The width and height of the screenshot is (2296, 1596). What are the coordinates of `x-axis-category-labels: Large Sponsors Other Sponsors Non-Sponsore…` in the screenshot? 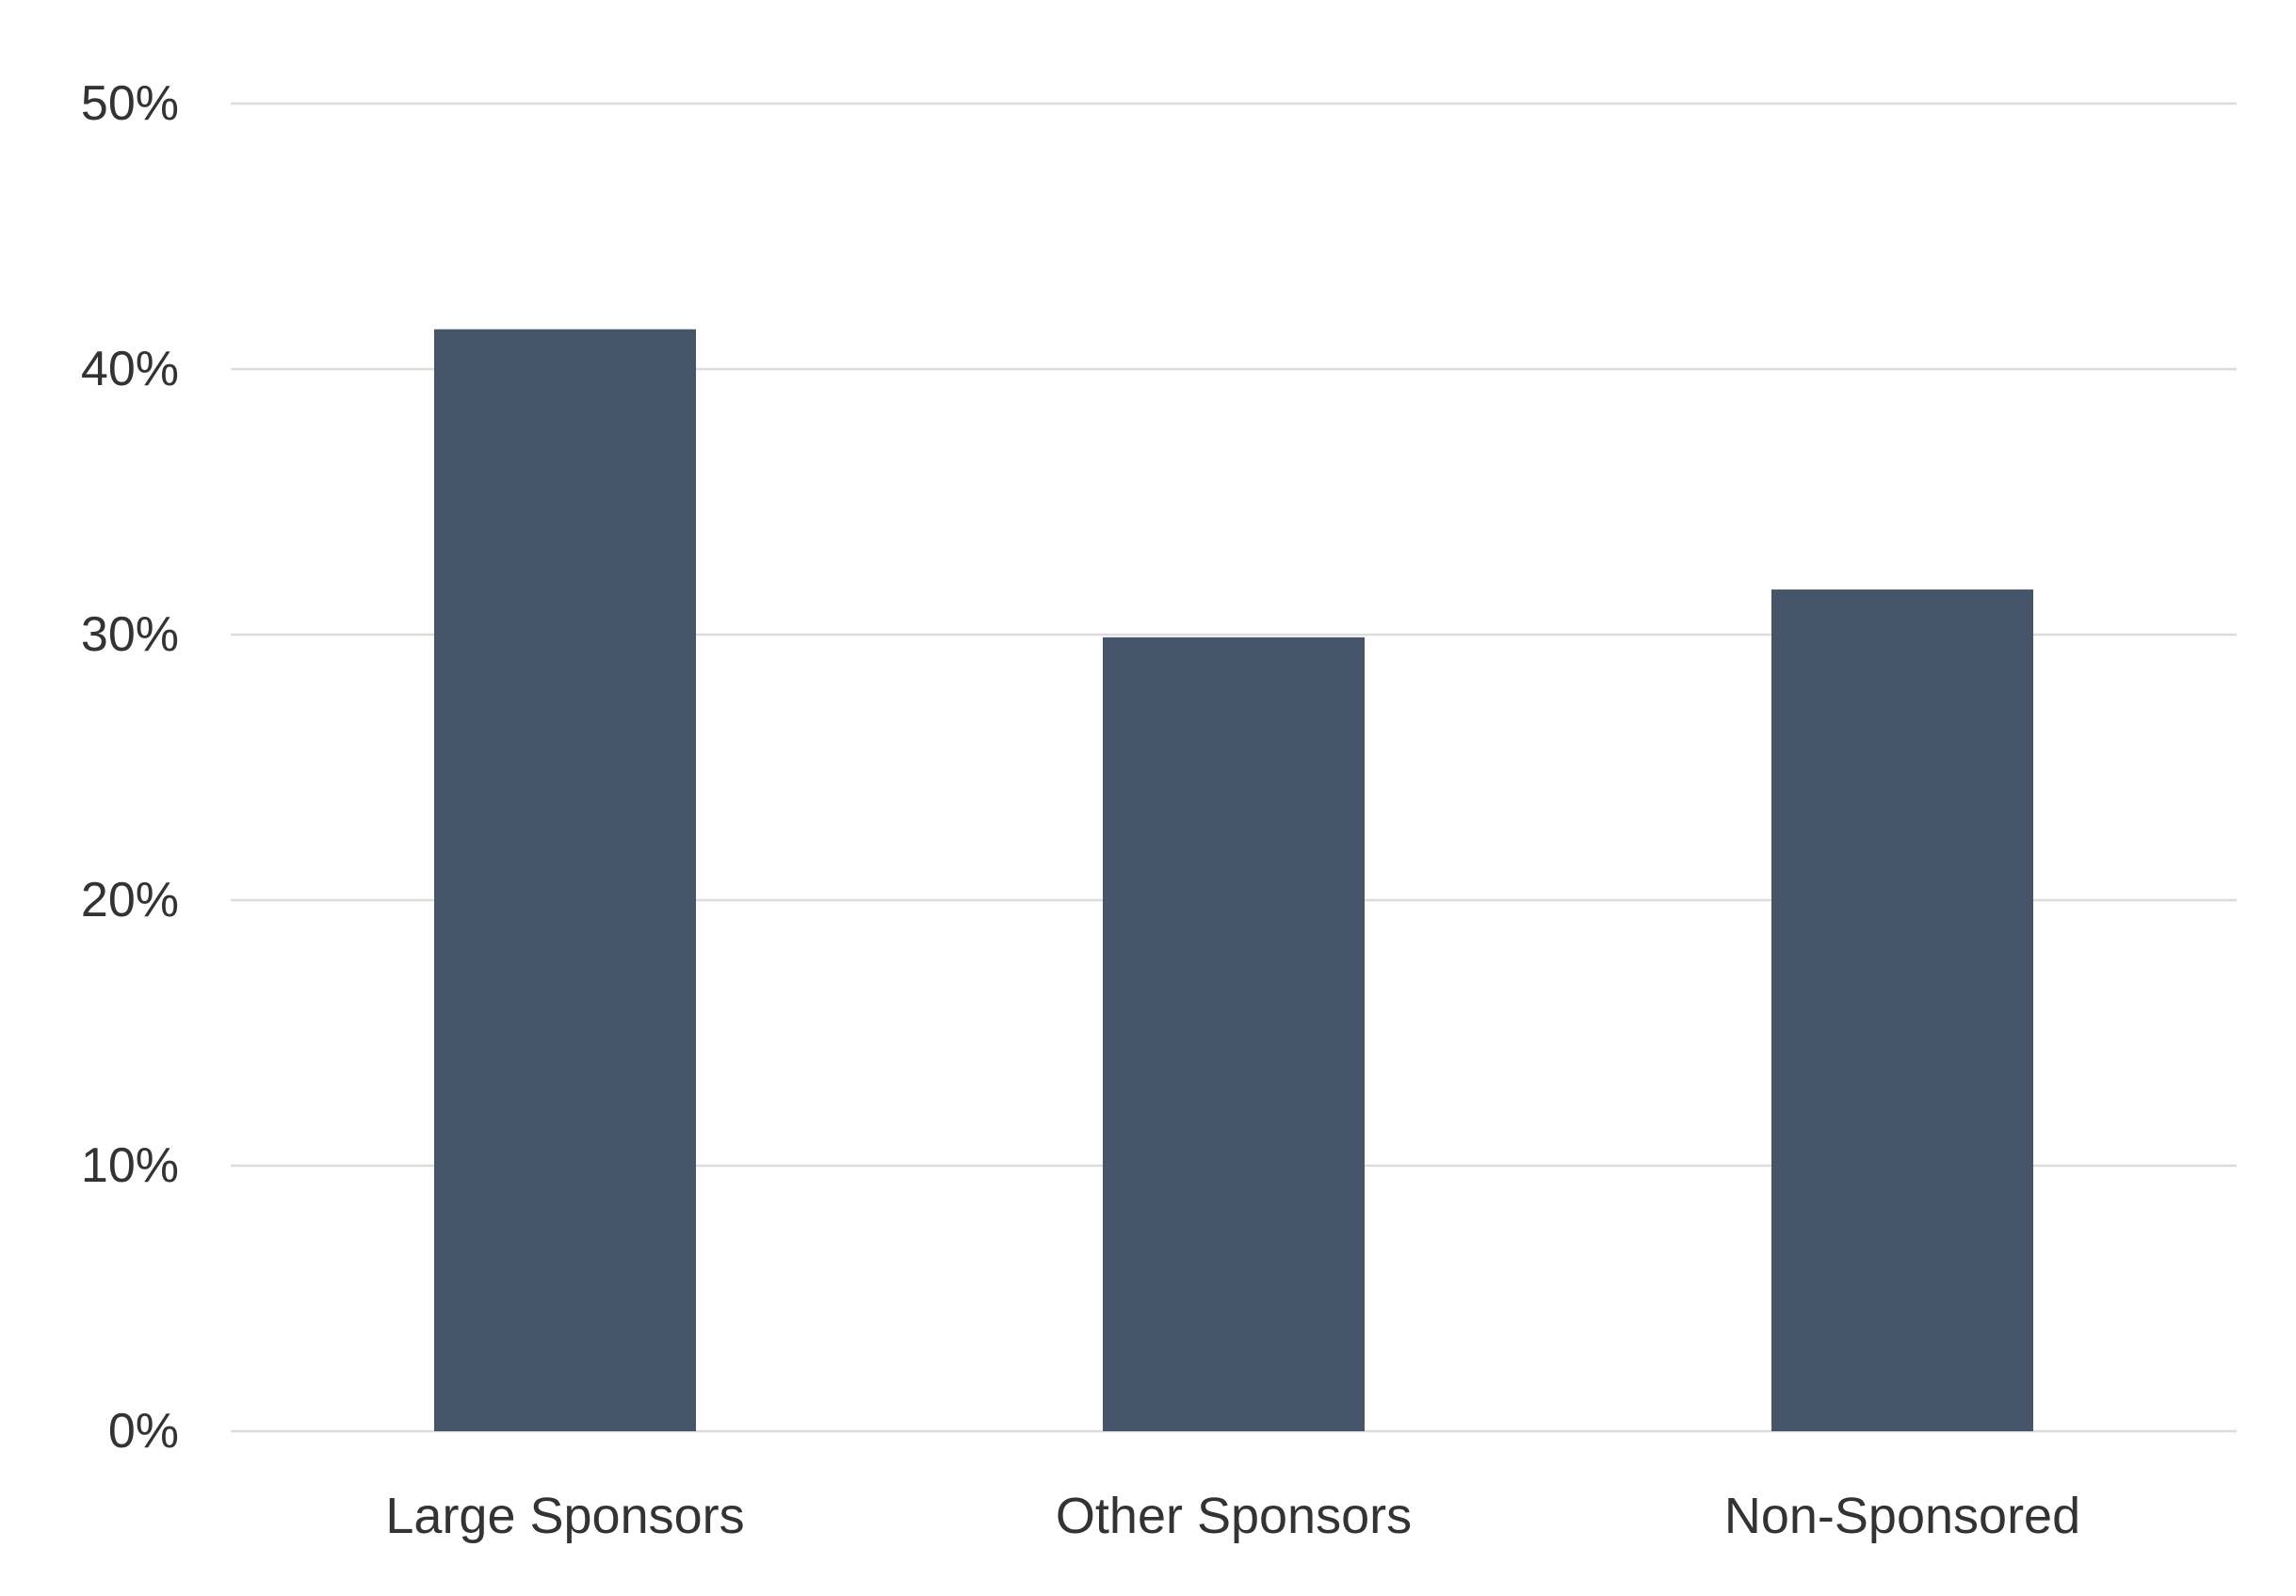 It's located at (1232, 1516).